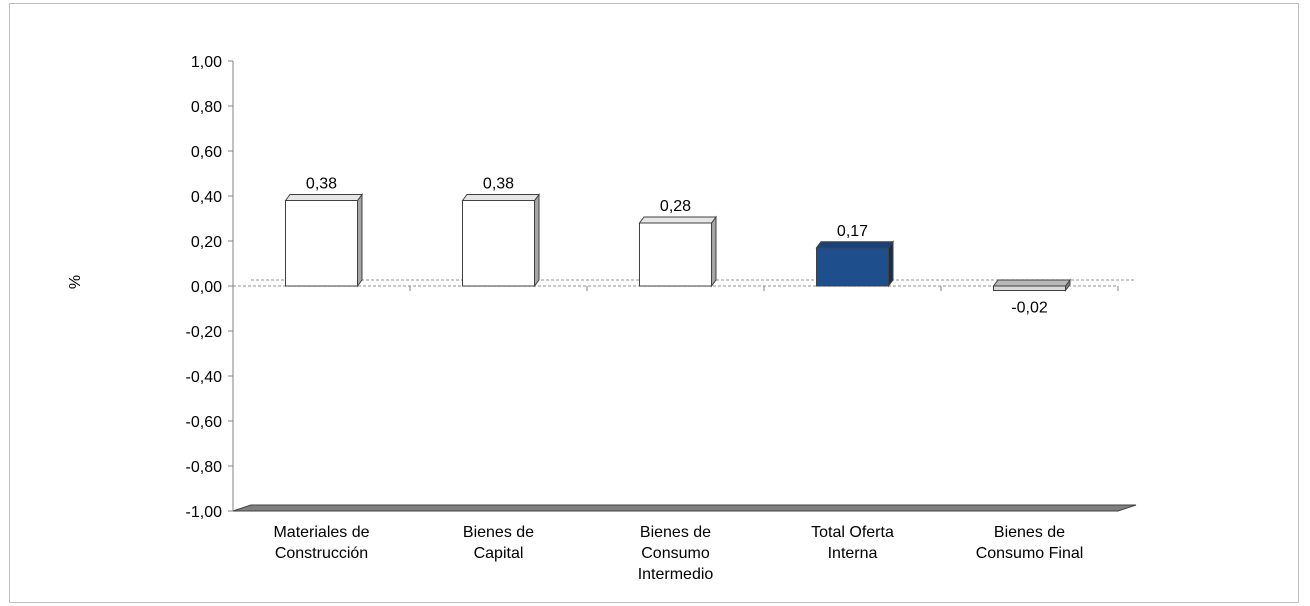 The height and width of the screenshot is (606, 1310). I want to click on category-label: Consumo, so click(675, 553).